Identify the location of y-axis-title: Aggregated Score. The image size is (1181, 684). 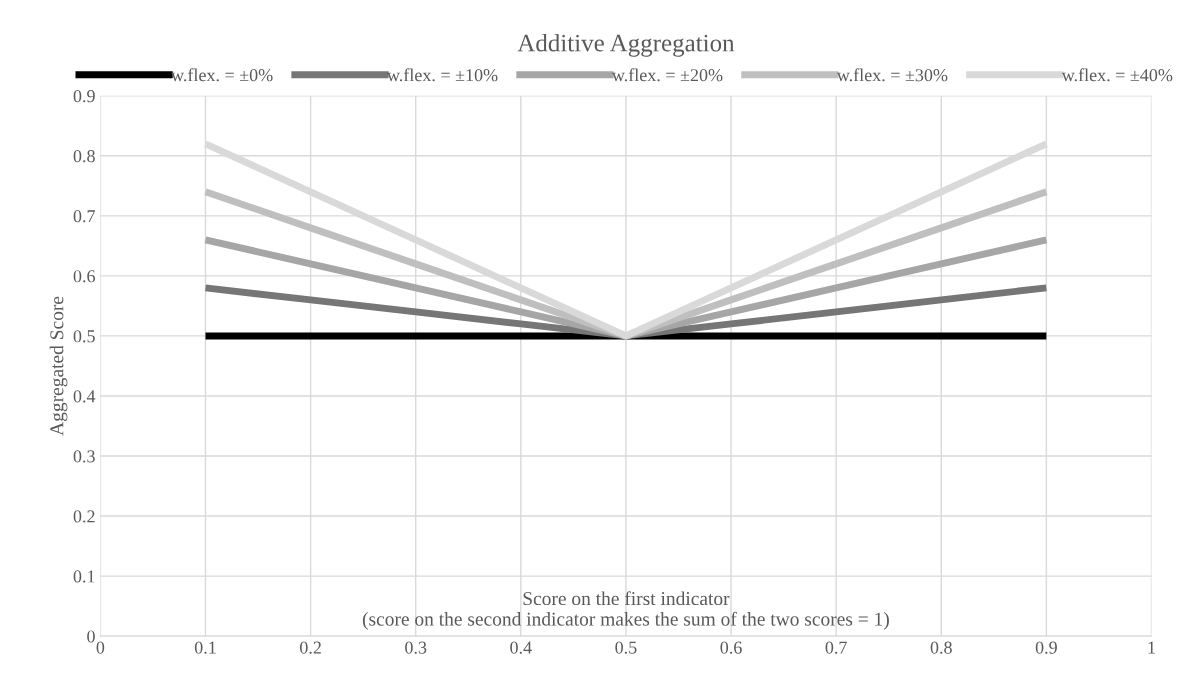
(58, 366).